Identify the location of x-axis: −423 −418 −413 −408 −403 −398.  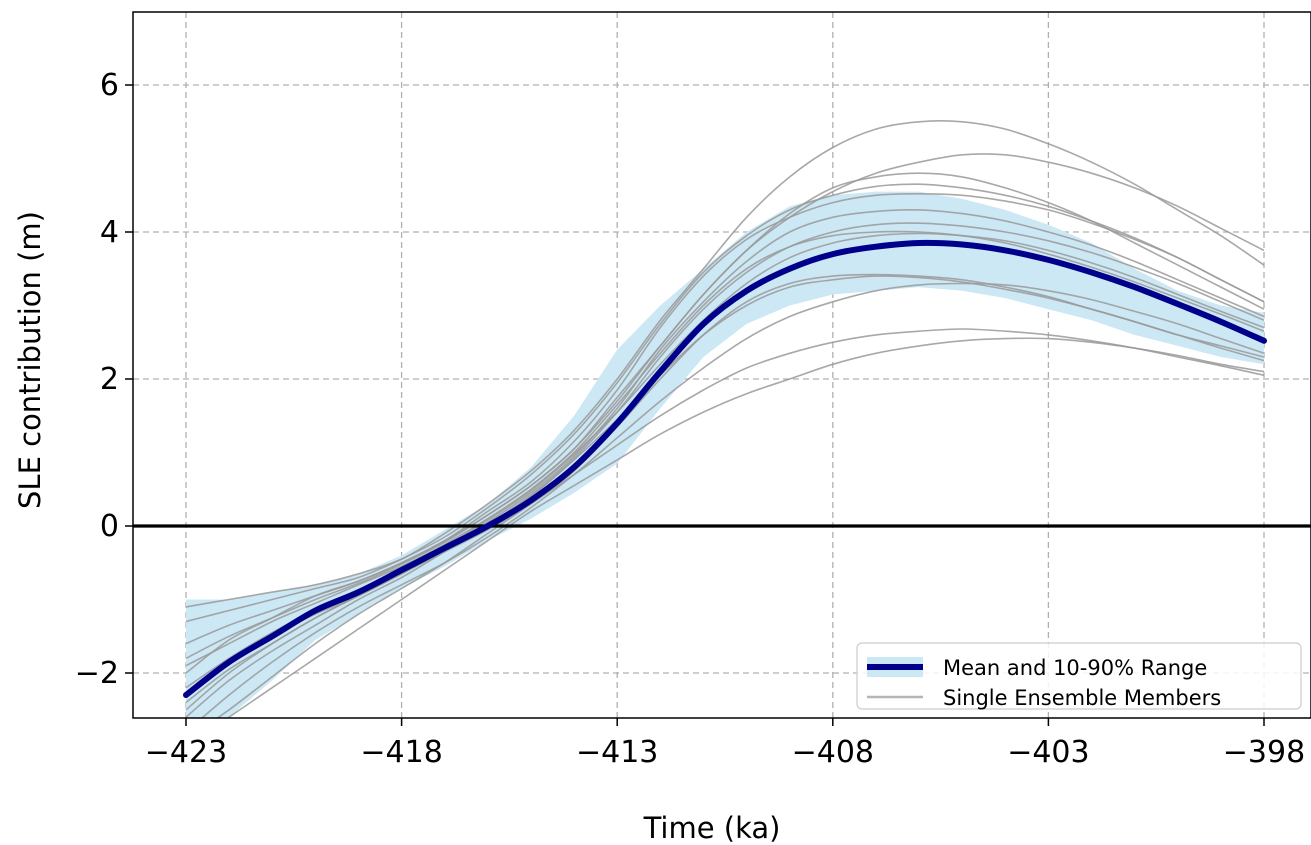
(725, 744).